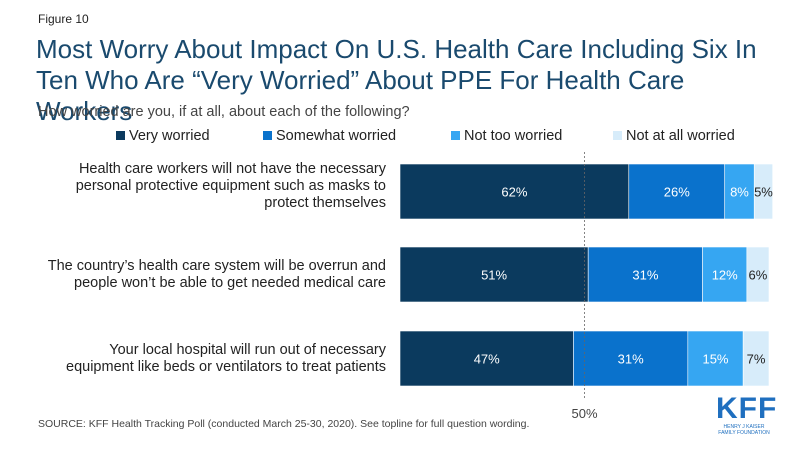 This screenshot has width=800, height=450. Describe the element at coordinates (744, 427) in the screenshot. I see `logo-line-1: HENRY J KAISER` at that location.